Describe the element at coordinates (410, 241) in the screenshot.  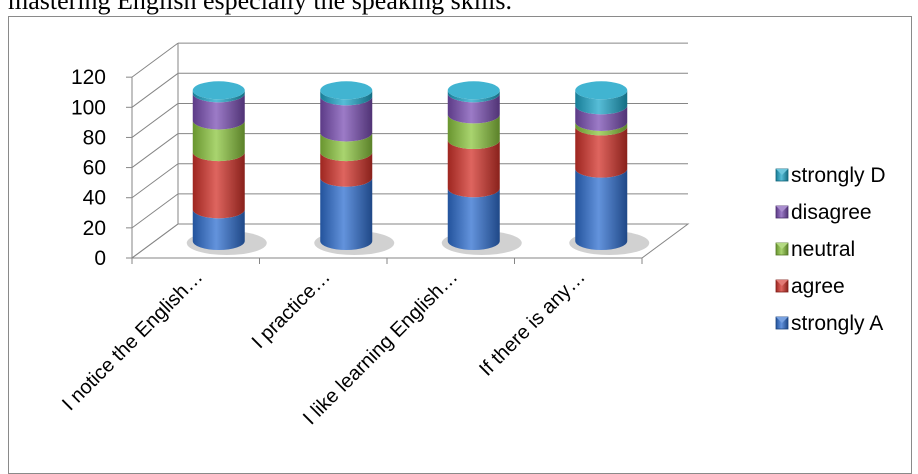
I see `chart-floor` at that location.